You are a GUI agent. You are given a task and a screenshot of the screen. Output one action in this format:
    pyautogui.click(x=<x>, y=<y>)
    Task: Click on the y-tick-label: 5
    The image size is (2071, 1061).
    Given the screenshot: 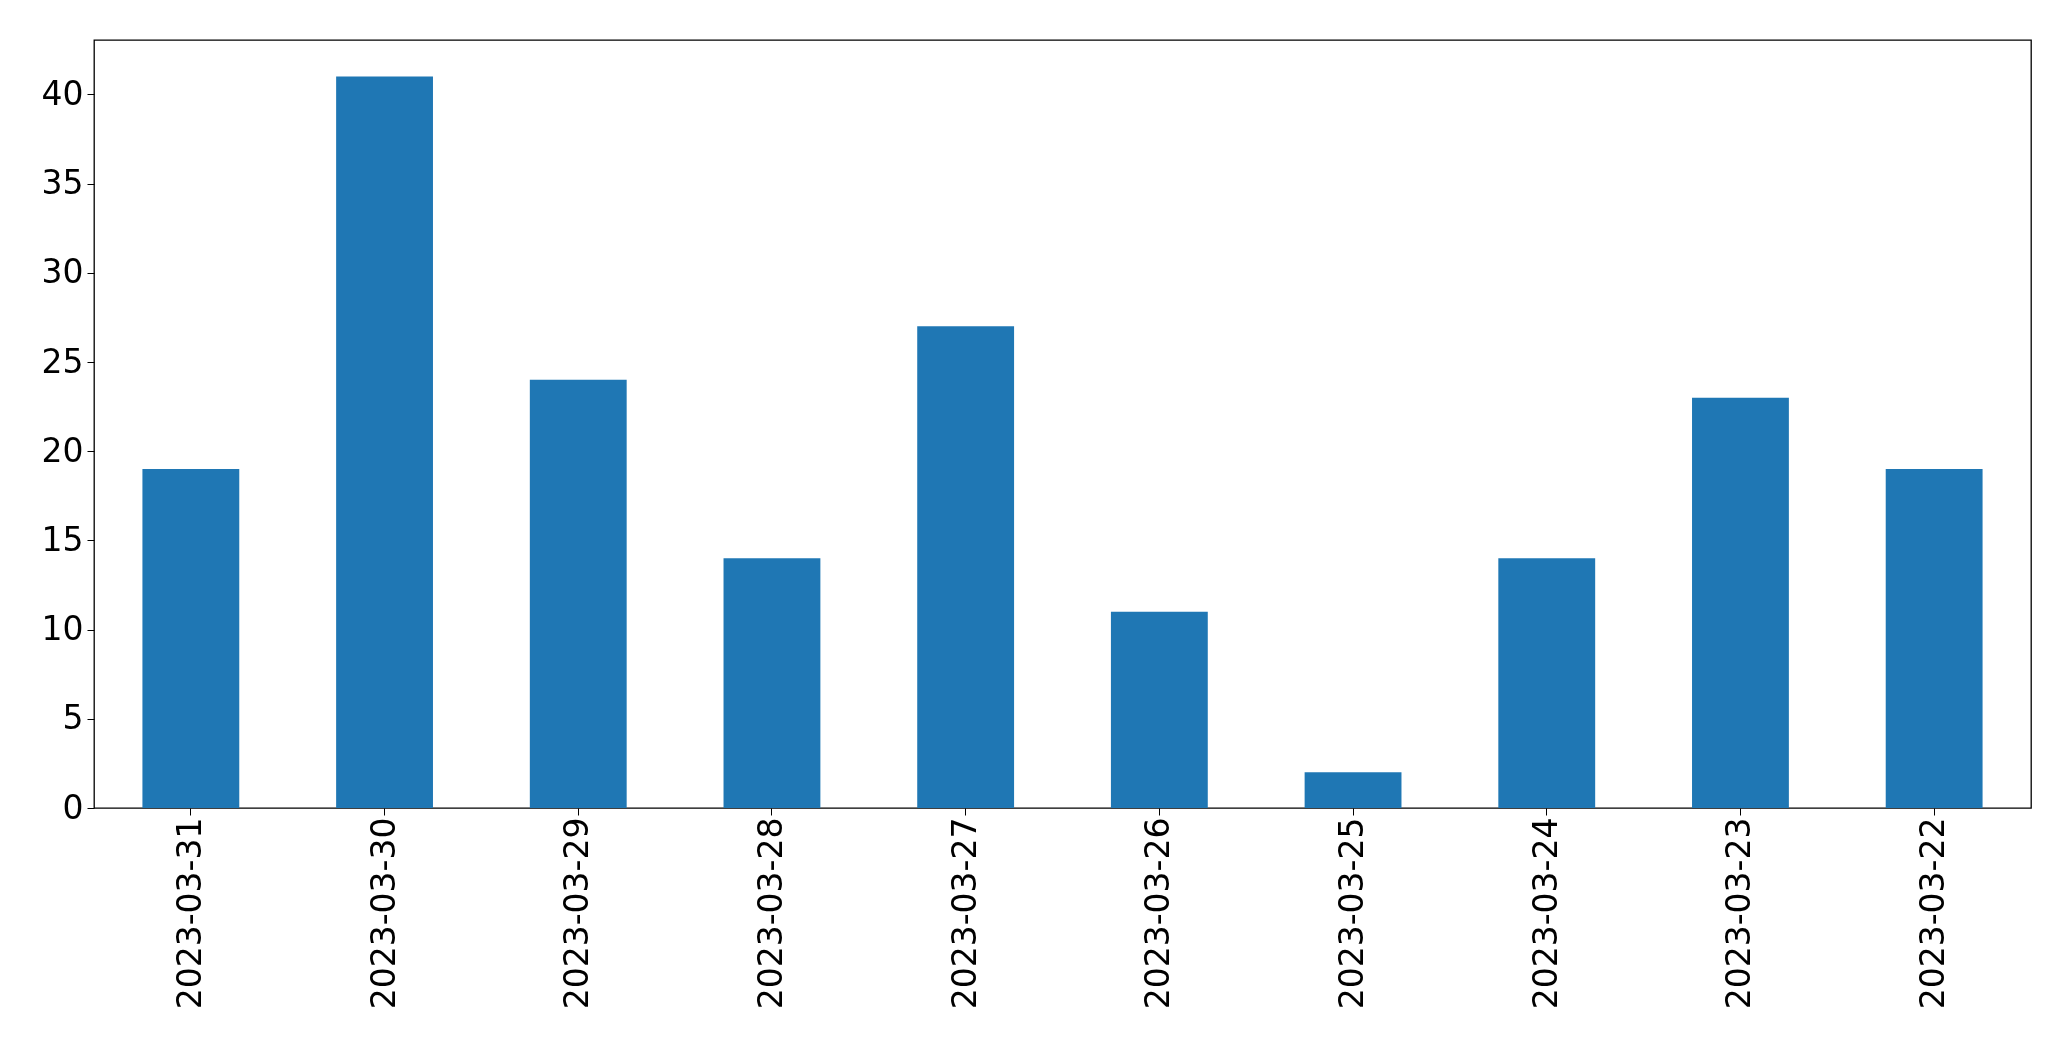 What is the action you would take?
    pyautogui.click(x=73, y=718)
    